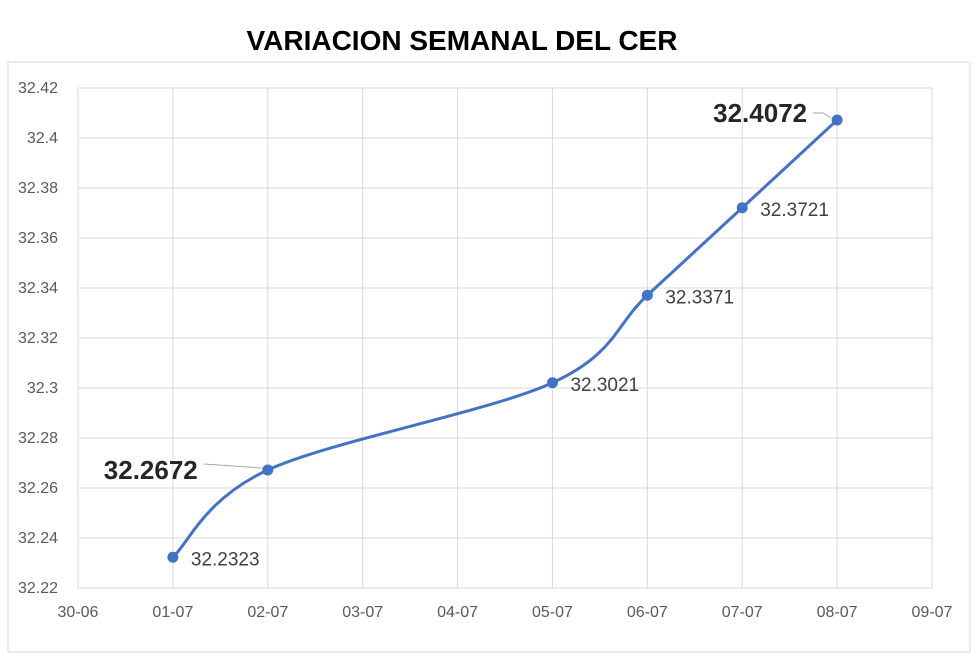  Describe the element at coordinates (38, 438) in the screenshot. I see `y-tick-label: 32.28` at that location.